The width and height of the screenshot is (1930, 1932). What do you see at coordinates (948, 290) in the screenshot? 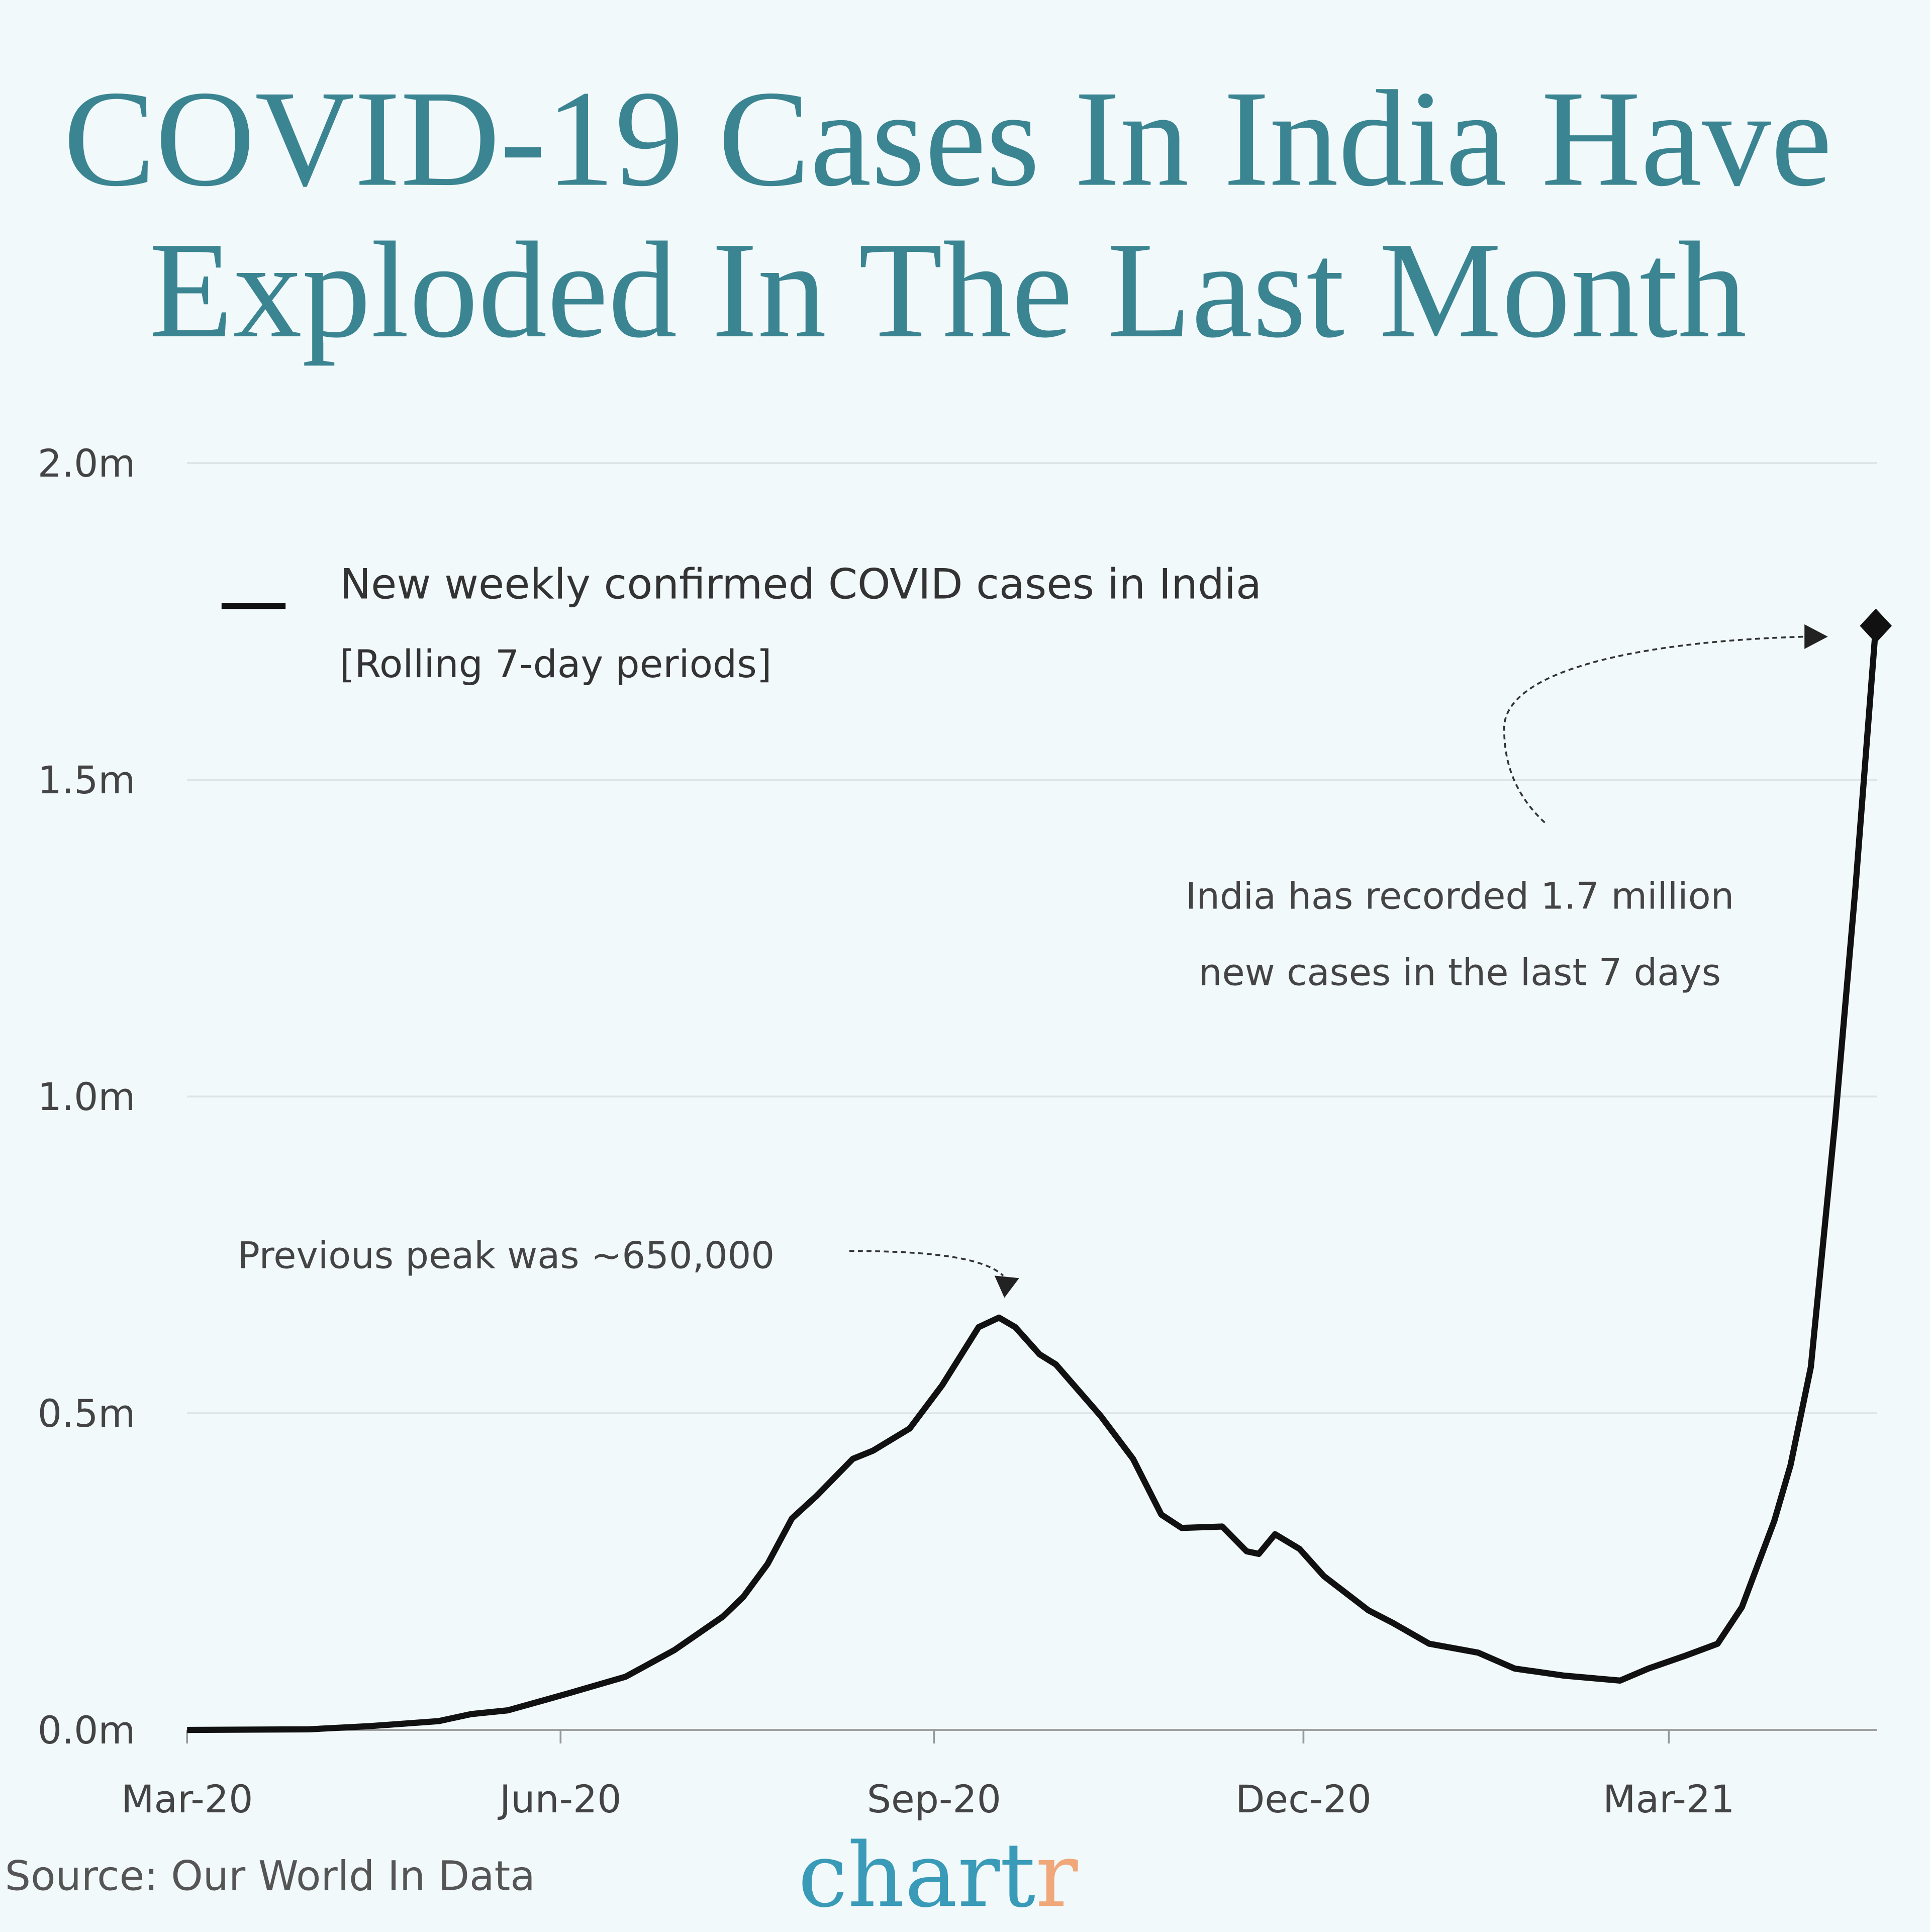
I see `chart-title-line-2: Exploded In The Last Month` at bounding box center [948, 290].